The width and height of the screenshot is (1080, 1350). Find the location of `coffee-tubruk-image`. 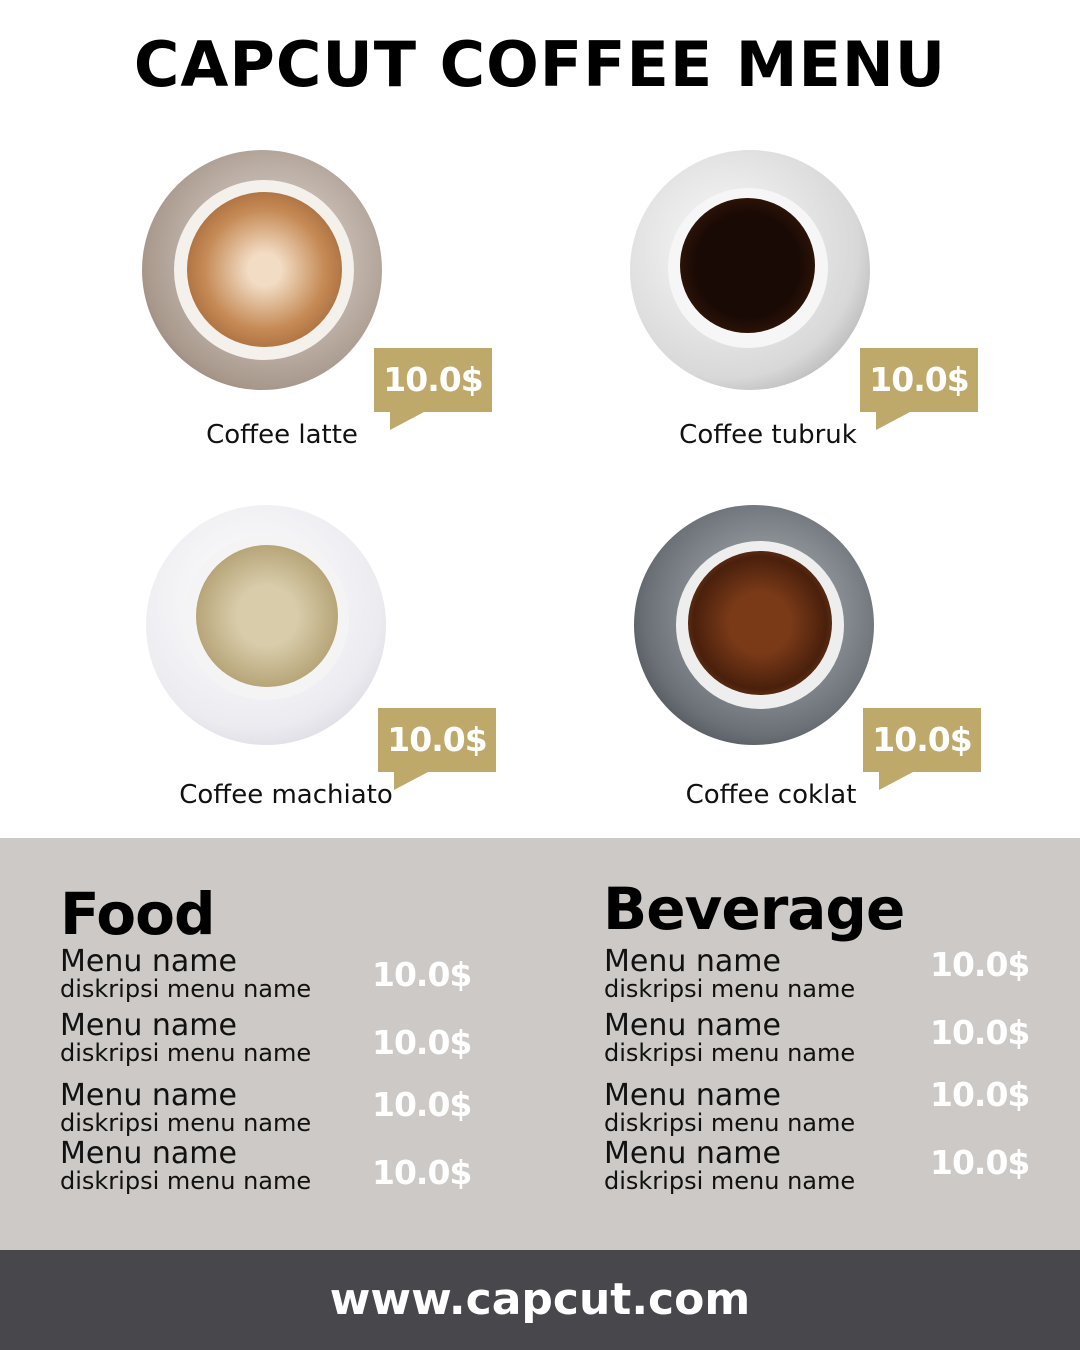

coffee-tubruk-image is located at coordinates (750, 270).